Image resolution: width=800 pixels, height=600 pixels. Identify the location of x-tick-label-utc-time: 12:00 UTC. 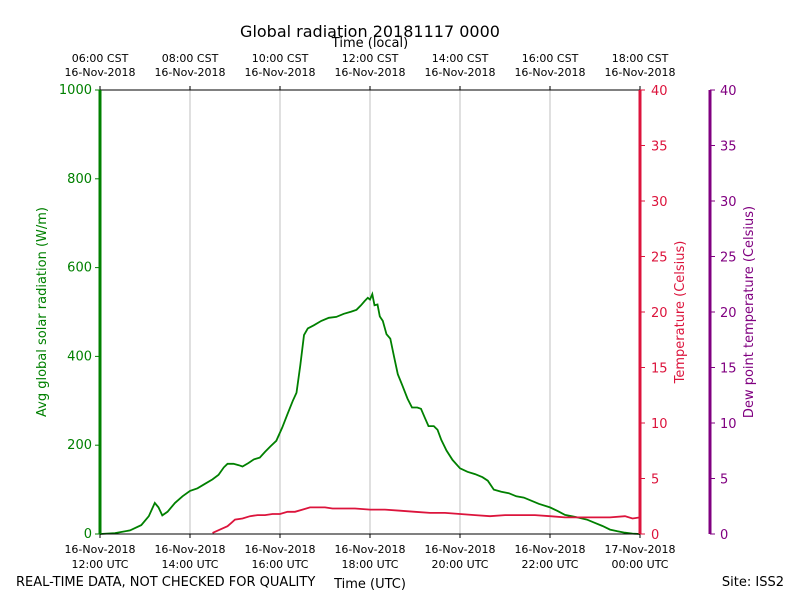
(99, 564).